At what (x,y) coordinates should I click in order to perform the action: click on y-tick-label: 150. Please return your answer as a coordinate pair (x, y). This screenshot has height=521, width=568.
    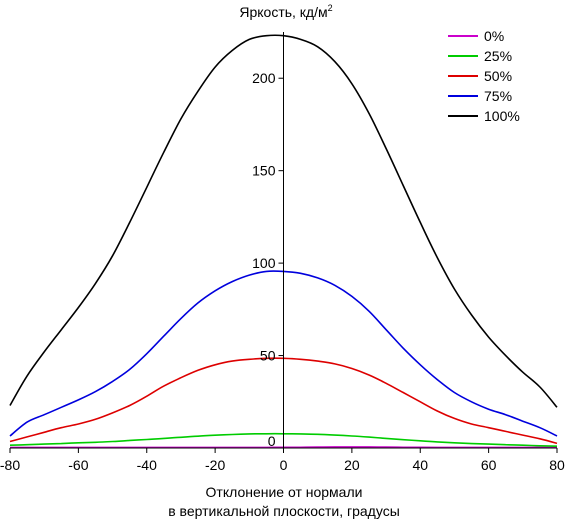
    Looking at the image, I should click on (264, 171).